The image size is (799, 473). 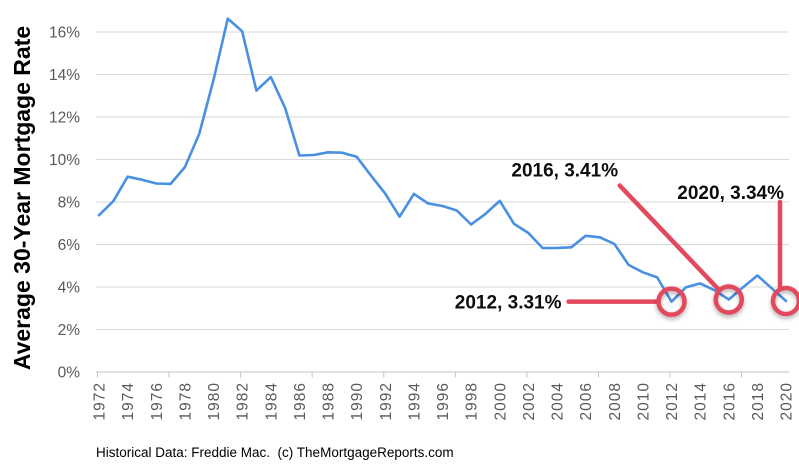 I want to click on x-tick-label: 2016, so click(x=729, y=401).